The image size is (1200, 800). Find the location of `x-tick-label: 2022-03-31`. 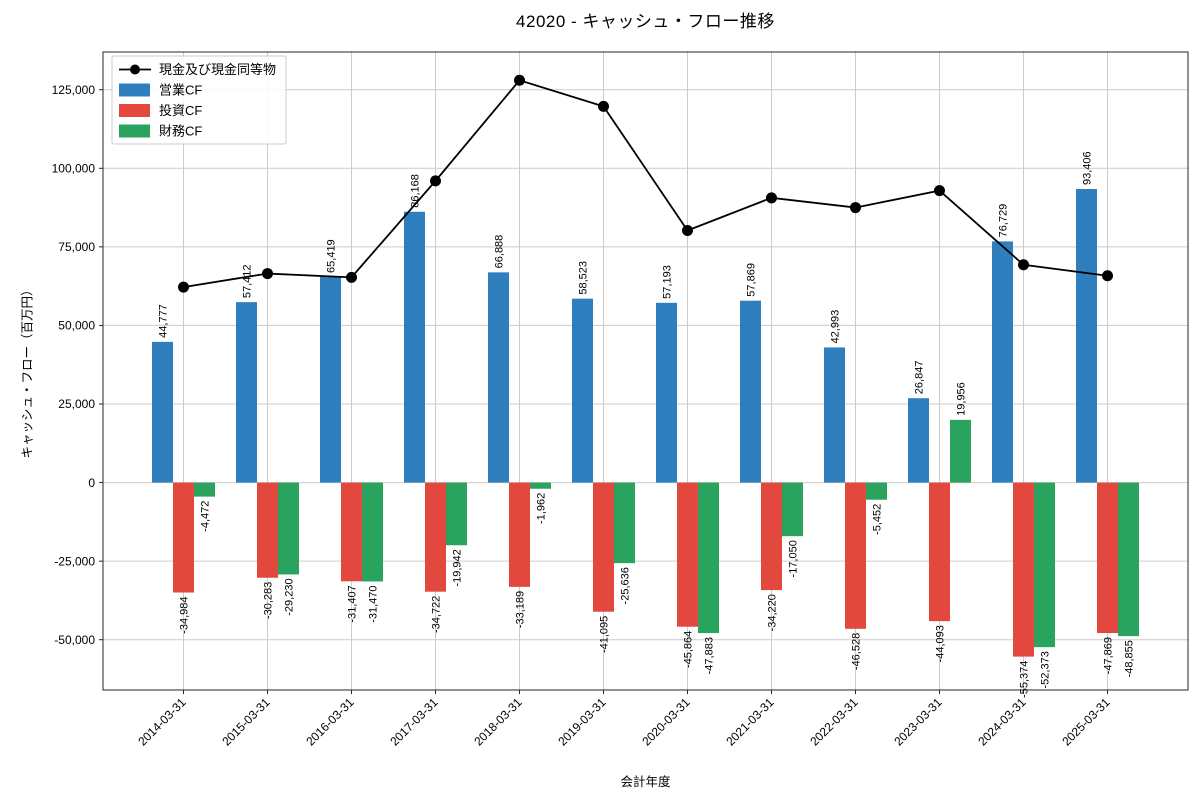

x-tick-label: 2022-03-31 is located at coordinates (834, 722).